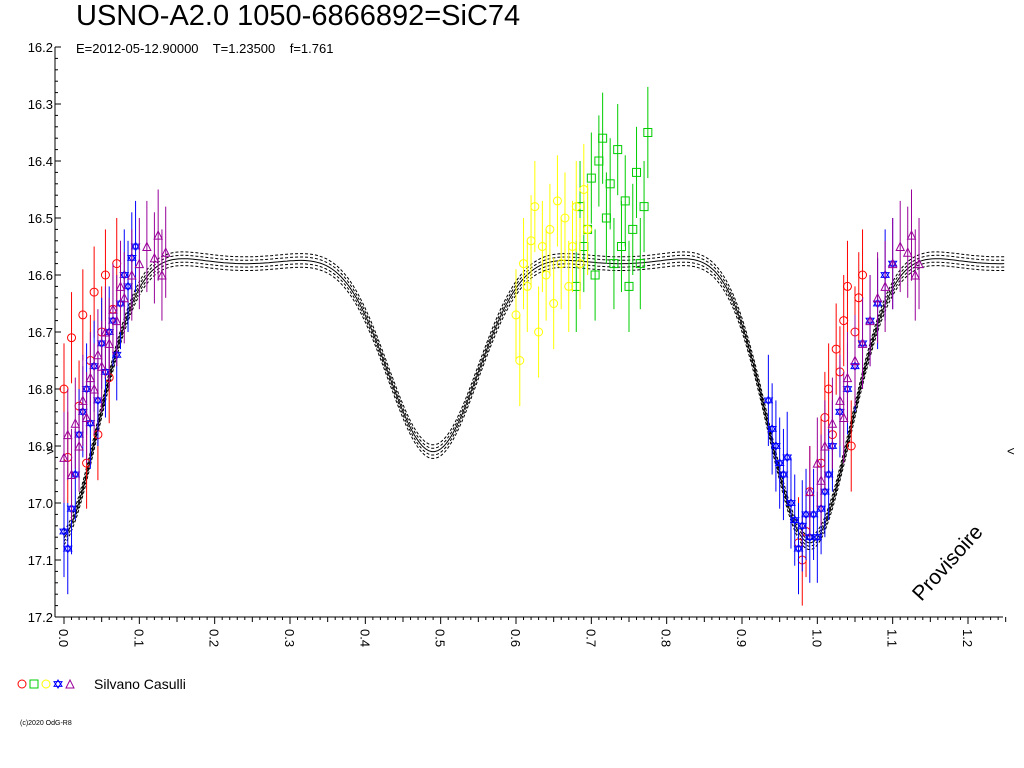 The height and width of the screenshot is (768, 1024). What do you see at coordinates (967, 638) in the screenshot?
I see `x-tick-label: 1.2` at bounding box center [967, 638].